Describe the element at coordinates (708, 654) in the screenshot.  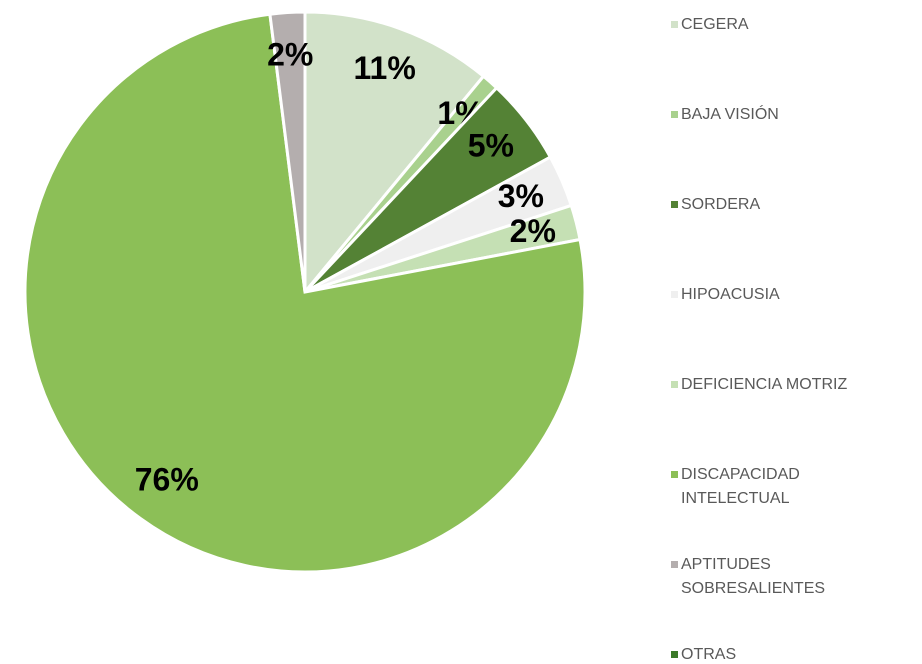
I see `legend-label: OTRAS` at that location.